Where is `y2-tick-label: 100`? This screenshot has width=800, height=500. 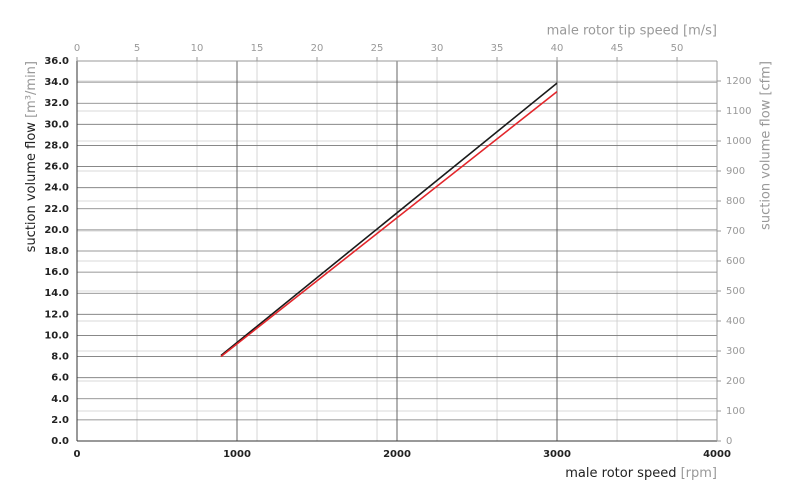 y2-tick-label: 100 is located at coordinates (735, 411).